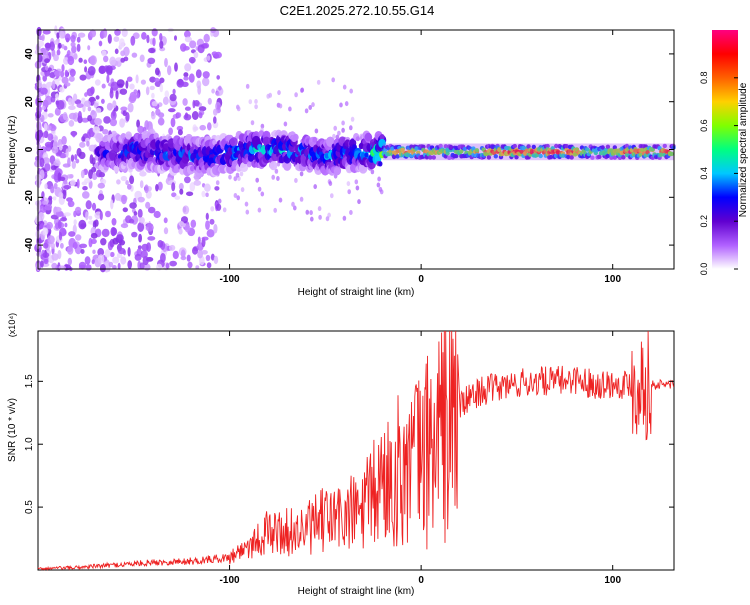 The height and width of the screenshot is (605, 750). What do you see at coordinates (357, 10) in the screenshot?
I see `figure-title: C2E1.2025.272.10.55.G14` at bounding box center [357, 10].